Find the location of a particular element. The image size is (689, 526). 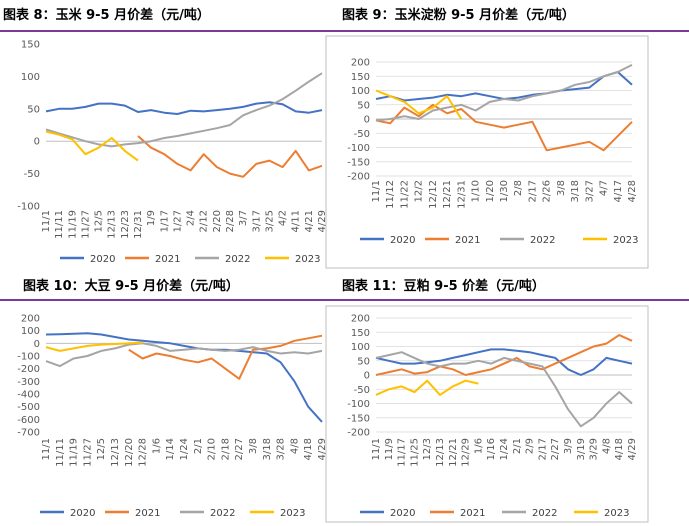

x-tick-label: 1/10 is located at coordinates (476, 191).